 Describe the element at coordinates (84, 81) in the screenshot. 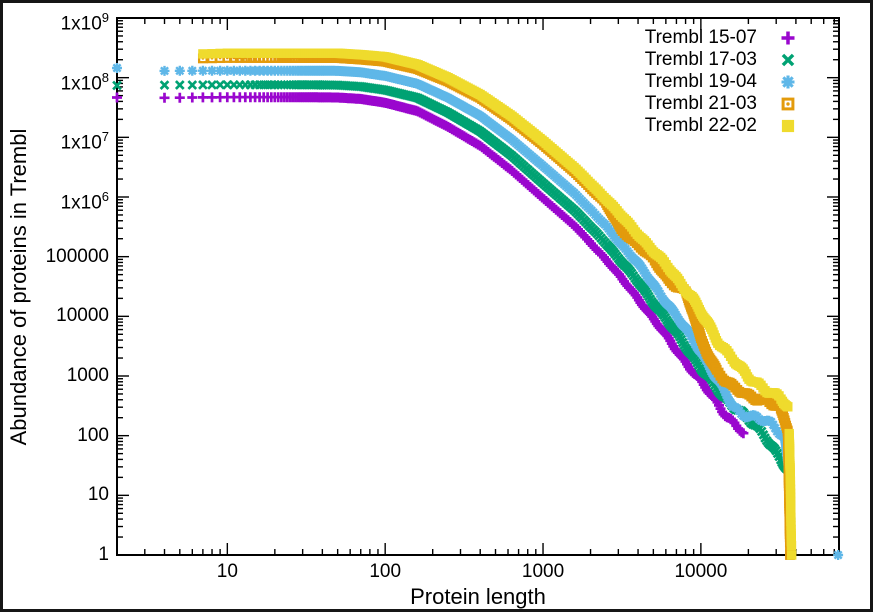

I see `y-tick-label: 1x10⁸` at that location.